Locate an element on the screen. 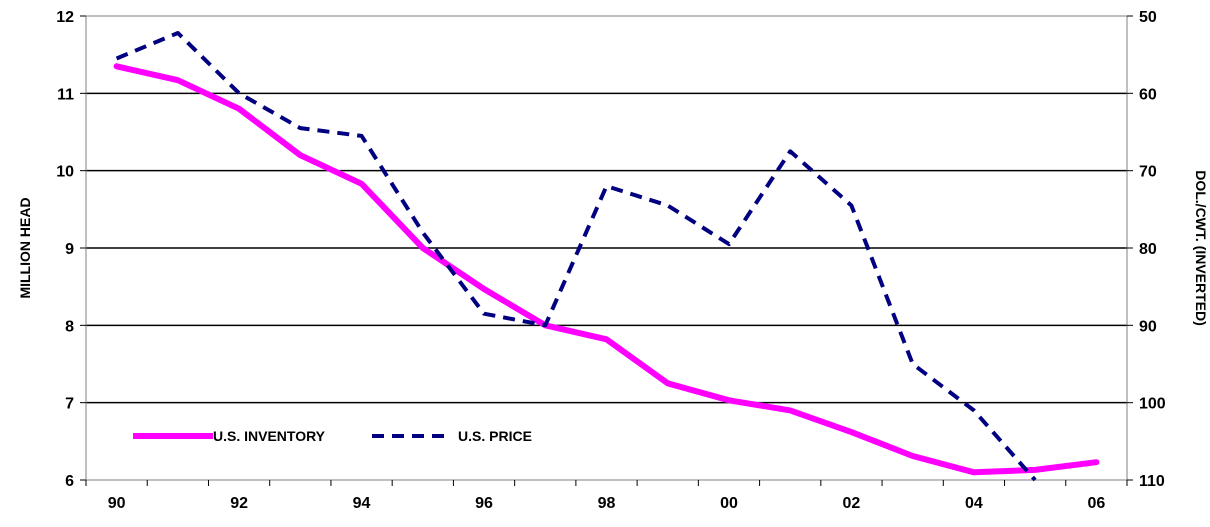  right-axis-ticks: 50 60 70 80 90 100 110 is located at coordinates (1146, 249).